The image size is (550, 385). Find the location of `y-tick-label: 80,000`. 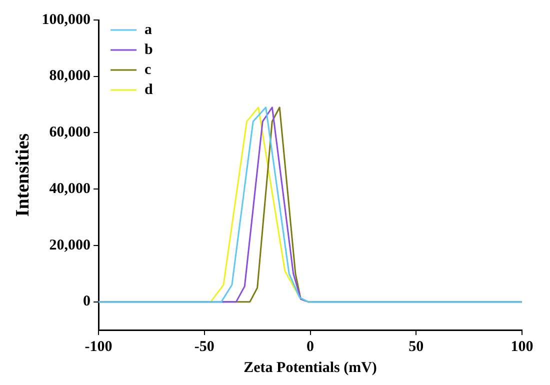

y-tick-label: 80,000 is located at coordinates (70, 76).